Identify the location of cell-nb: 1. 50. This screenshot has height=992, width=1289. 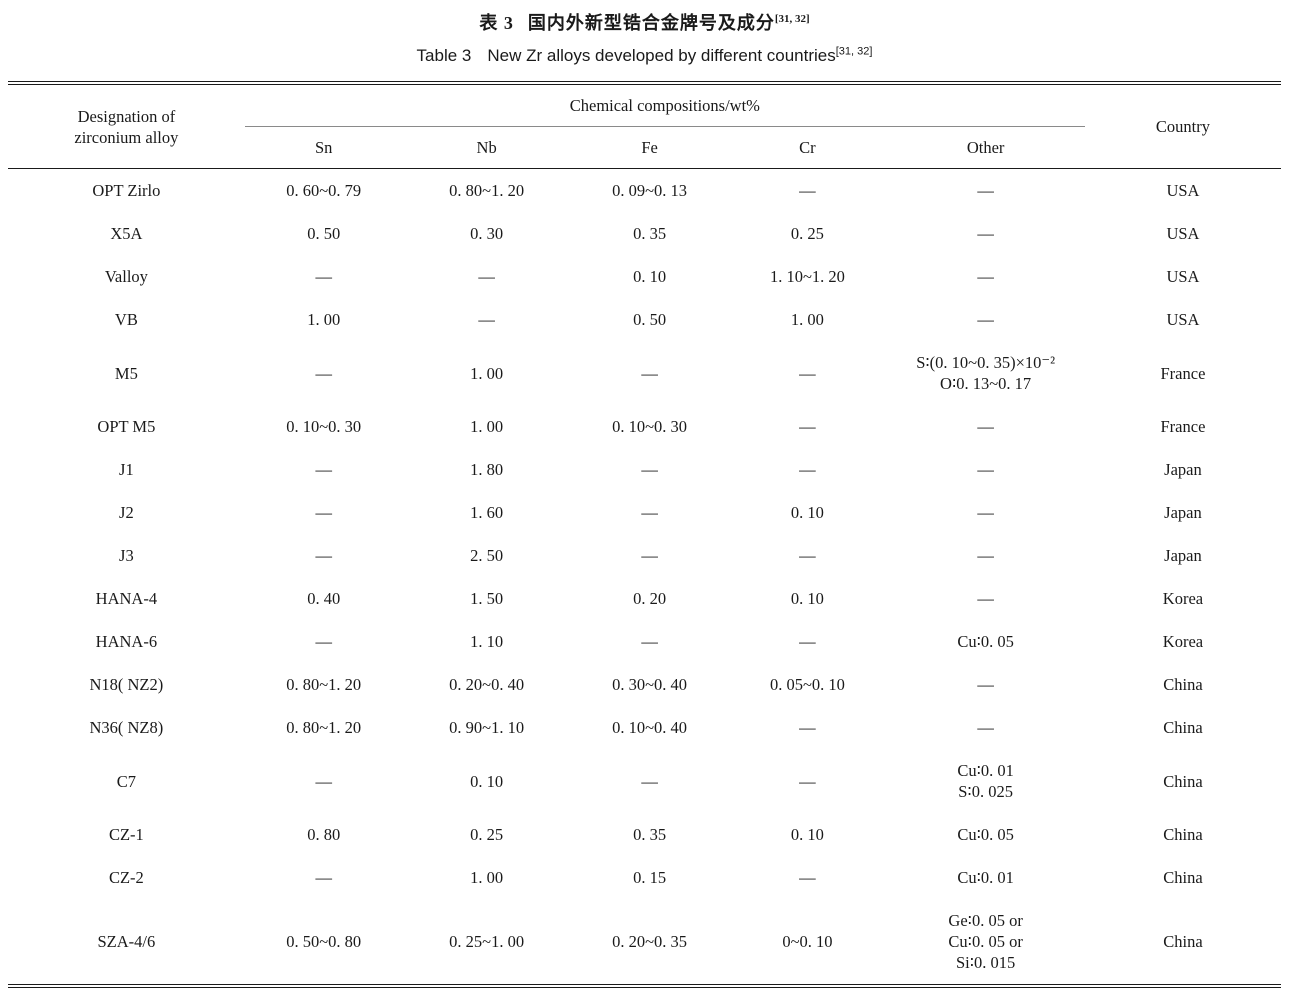
(487, 598).